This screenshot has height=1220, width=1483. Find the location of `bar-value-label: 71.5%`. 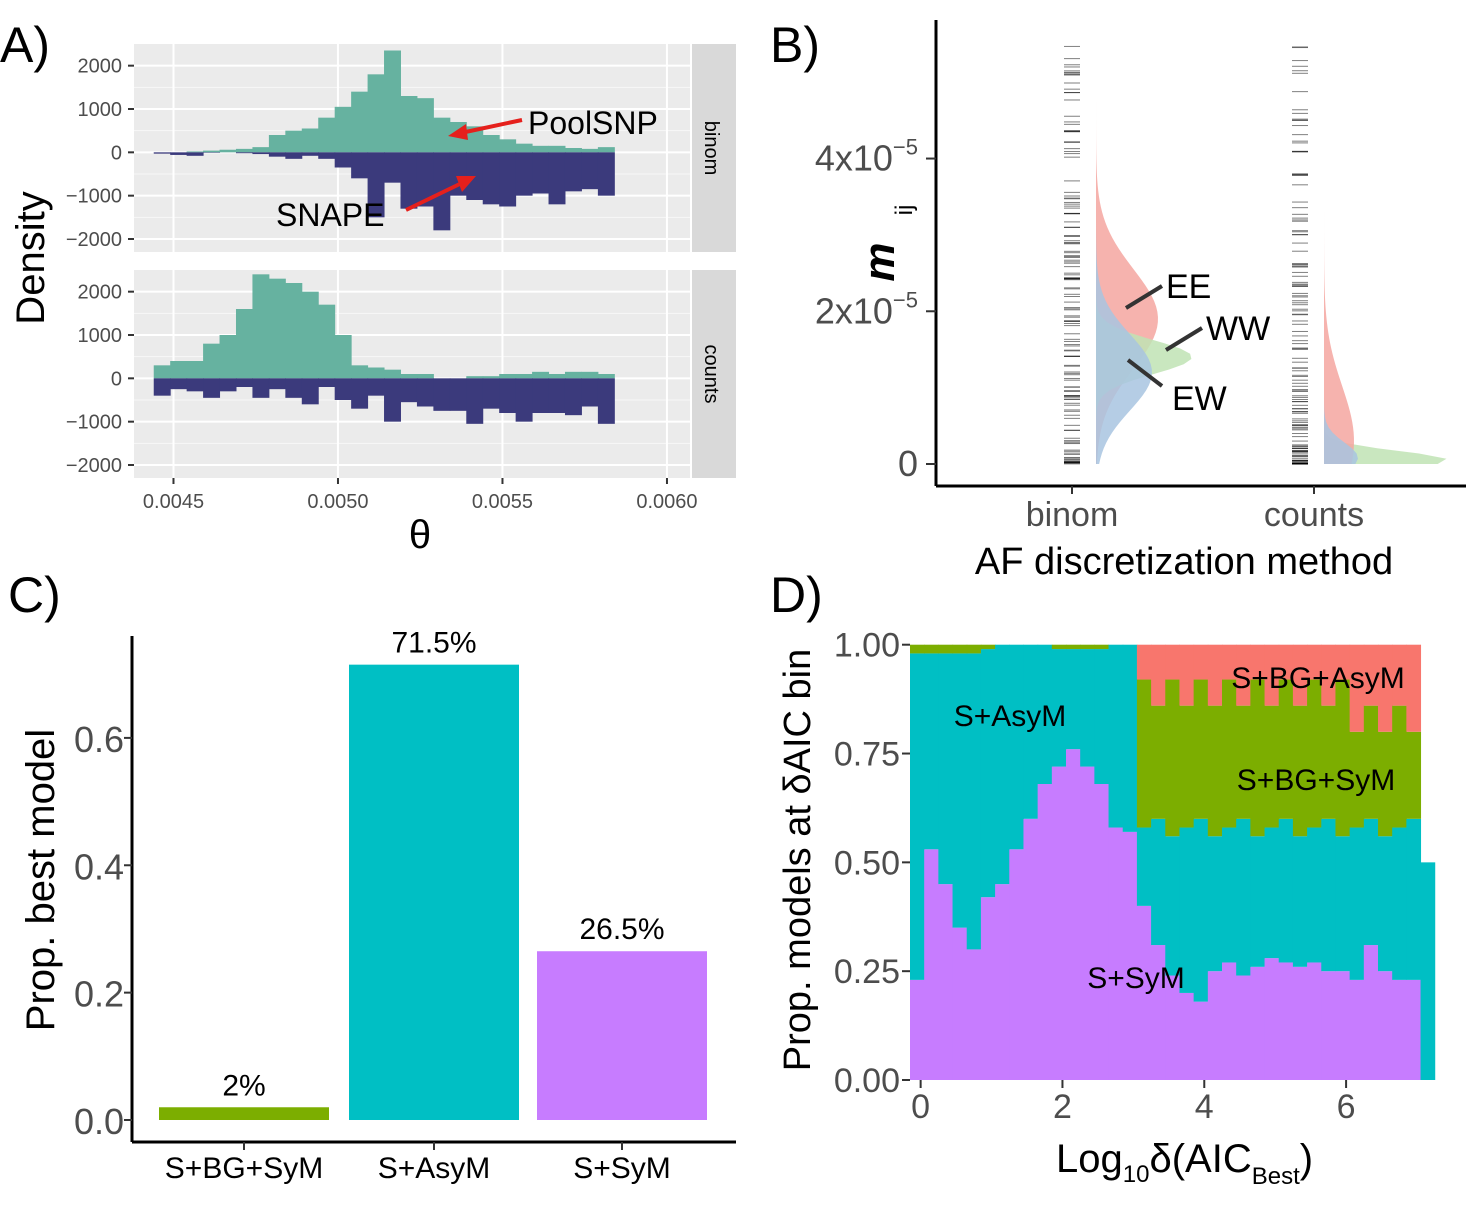

bar-value-label: 71.5% is located at coordinates (433, 643).